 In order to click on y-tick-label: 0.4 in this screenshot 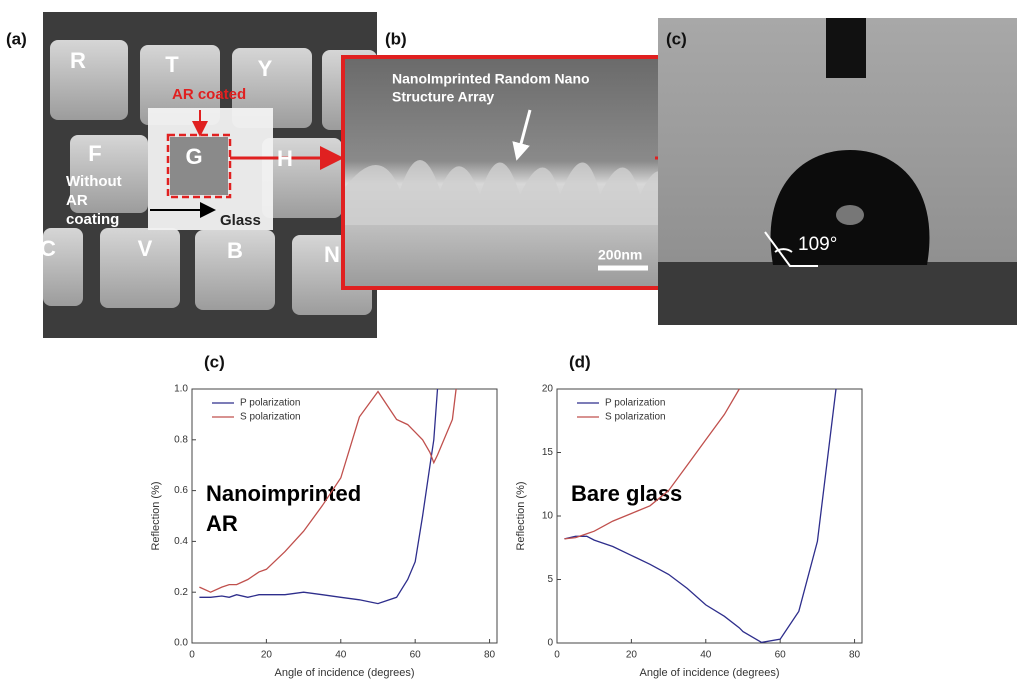, I will do `click(181, 541)`.